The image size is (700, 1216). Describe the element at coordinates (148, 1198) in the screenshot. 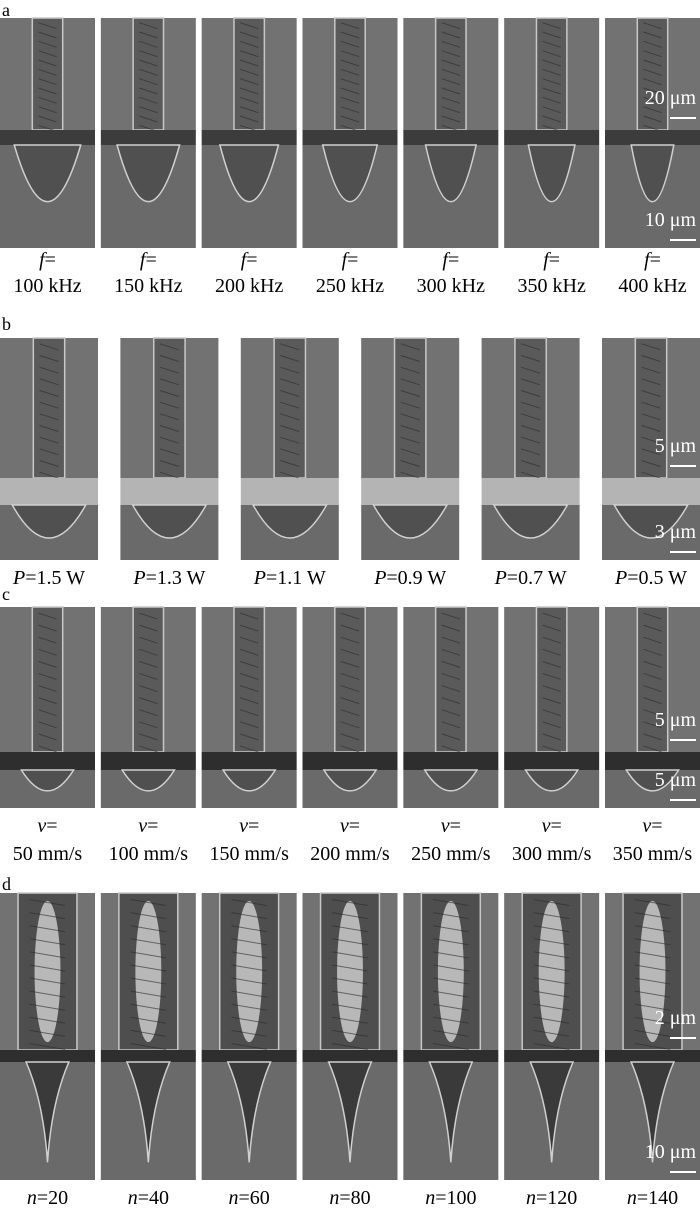

I see `caption: n=40` at that location.